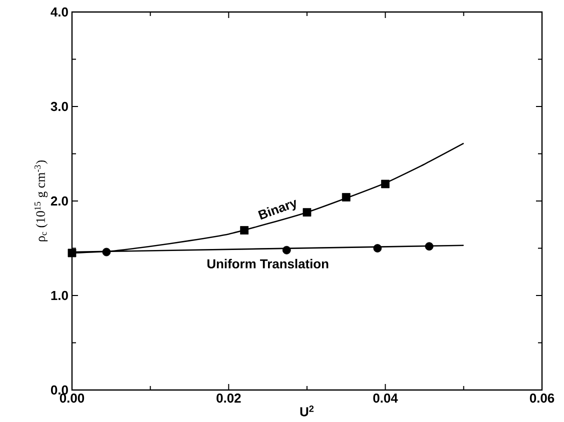 Image resolution: width=564 pixels, height=422 pixels. I want to click on x-axis-title: U$^{2}$, so click(307, 411).